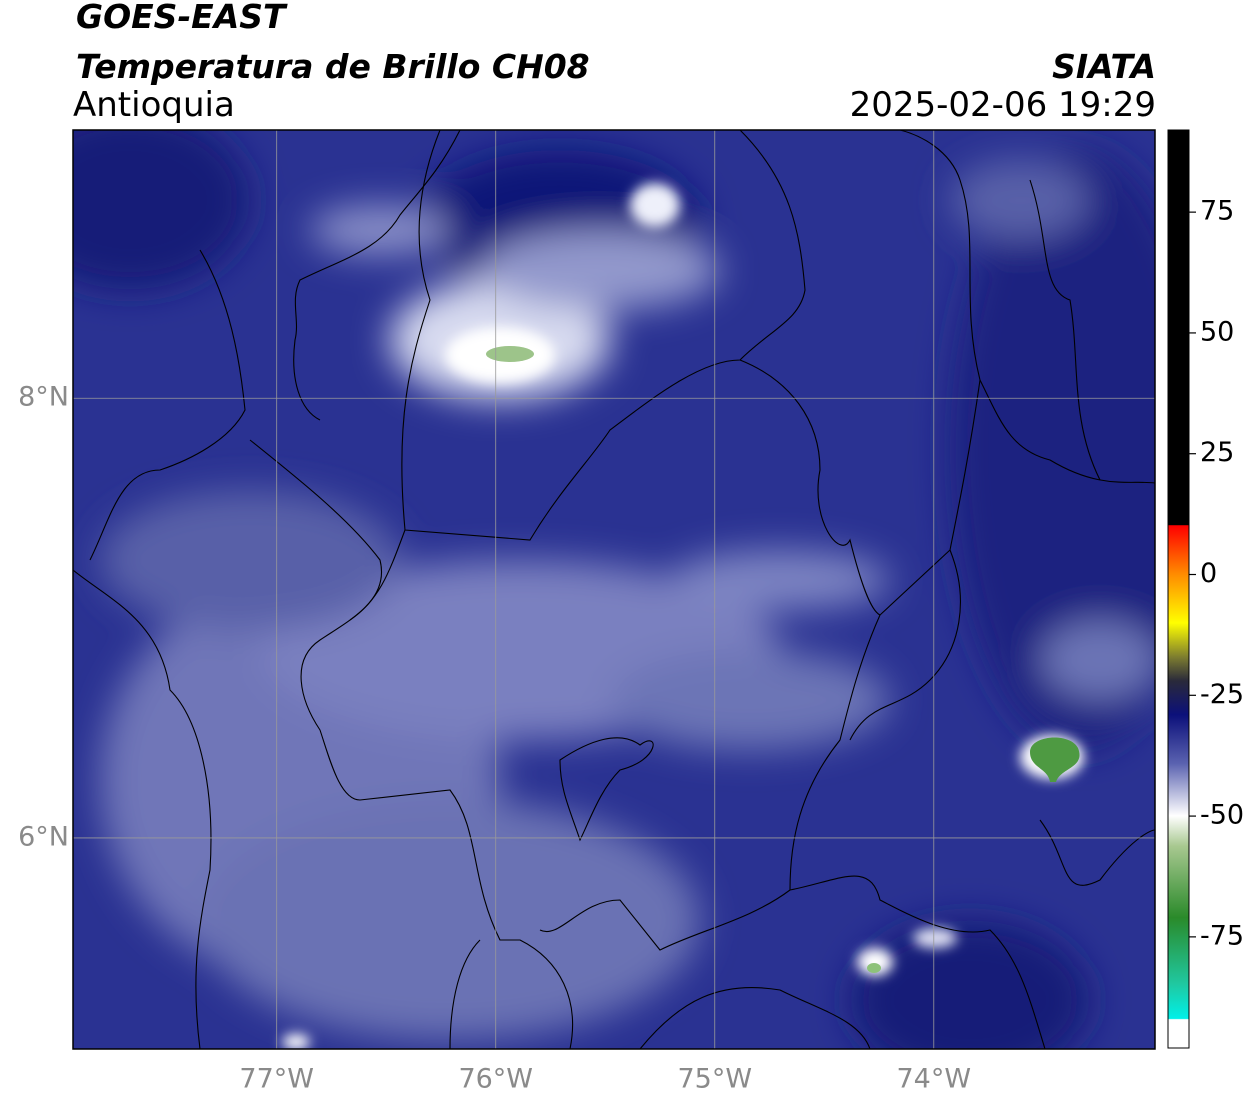 This screenshot has height=1099, width=1252. What do you see at coordinates (1208, 573) in the screenshot?
I see `colorbar-tick-label: 0` at bounding box center [1208, 573].